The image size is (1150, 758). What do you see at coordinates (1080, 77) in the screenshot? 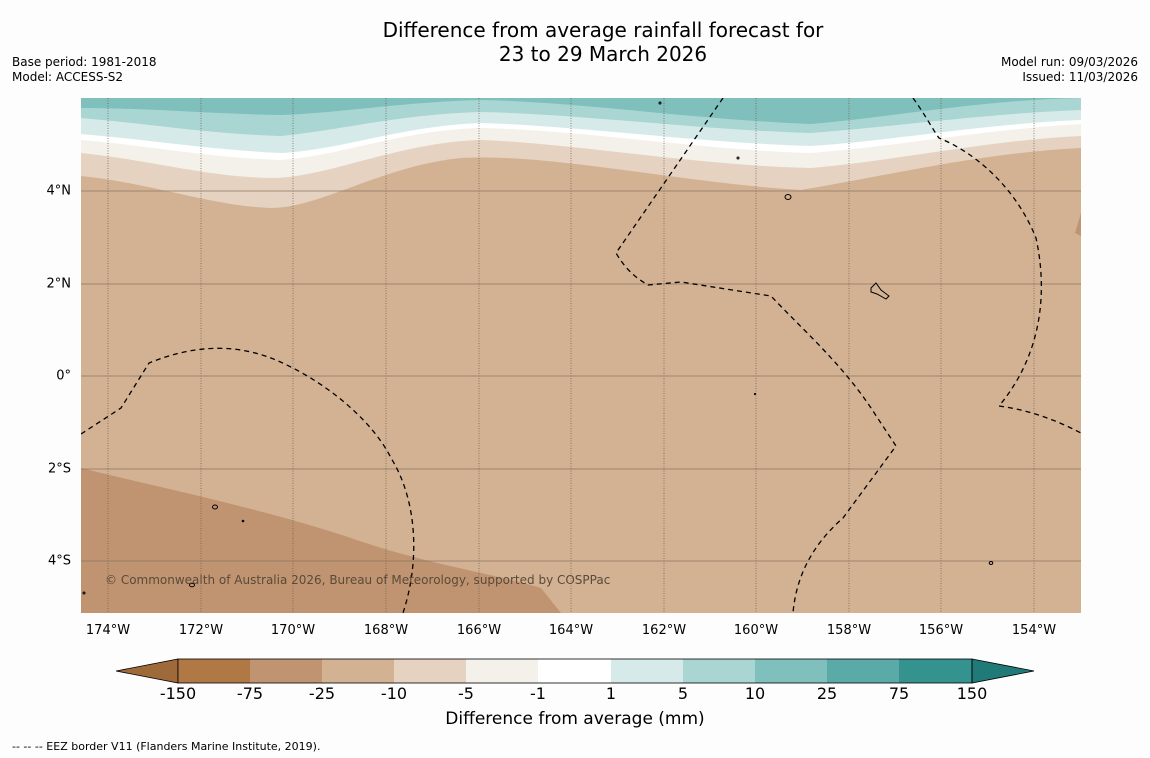
I see `issued-date: Issued: 11/03/2026` at bounding box center [1080, 77].